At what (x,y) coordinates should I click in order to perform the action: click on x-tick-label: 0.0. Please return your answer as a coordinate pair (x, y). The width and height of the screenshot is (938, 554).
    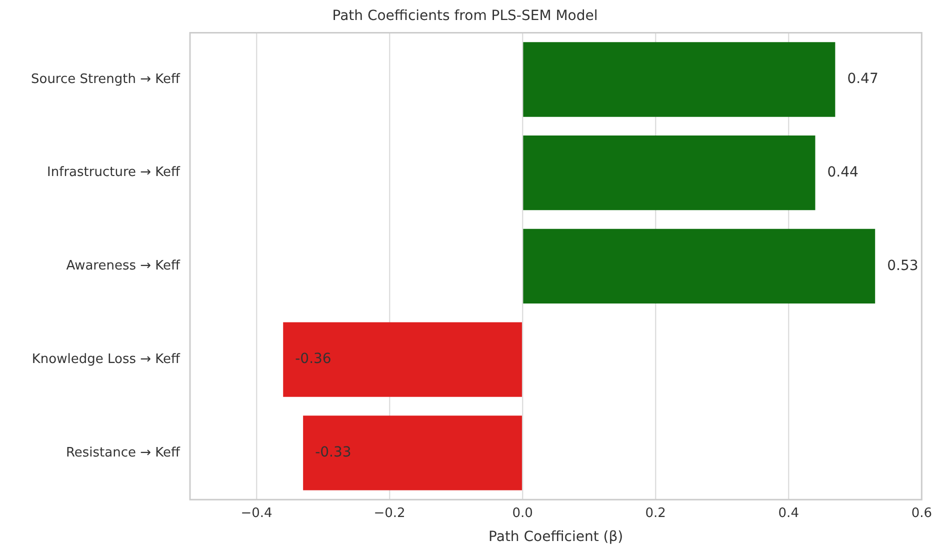
    Looking at the image, I should click on (522, 513).